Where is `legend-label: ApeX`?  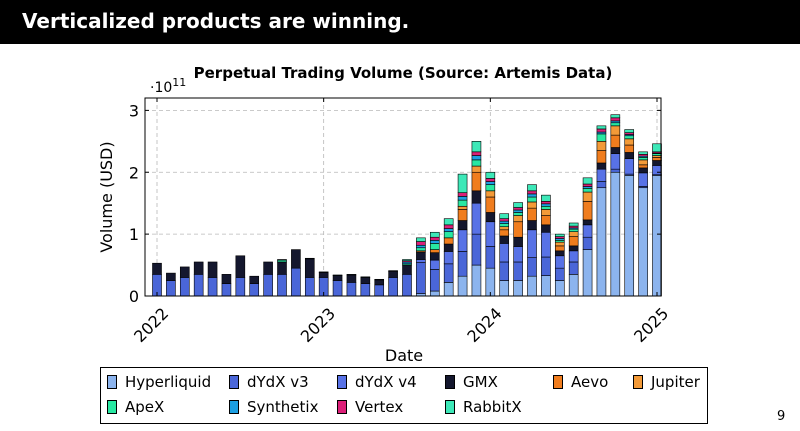
legend-label: ApeX is located at coordinates (145, 407).